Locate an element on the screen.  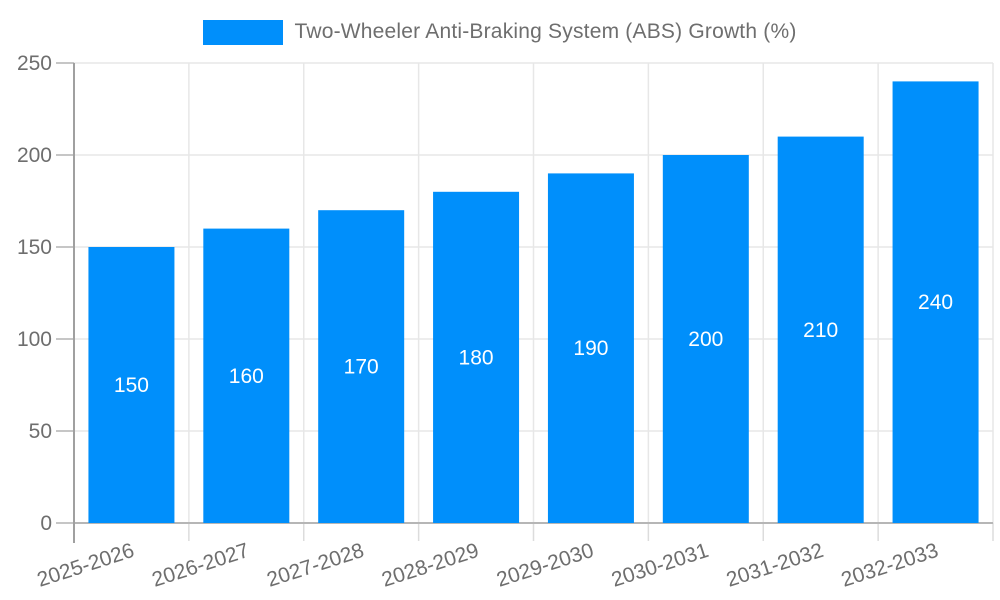
x-tick-label: 2030-2031 is located at coordinates (660, 565).